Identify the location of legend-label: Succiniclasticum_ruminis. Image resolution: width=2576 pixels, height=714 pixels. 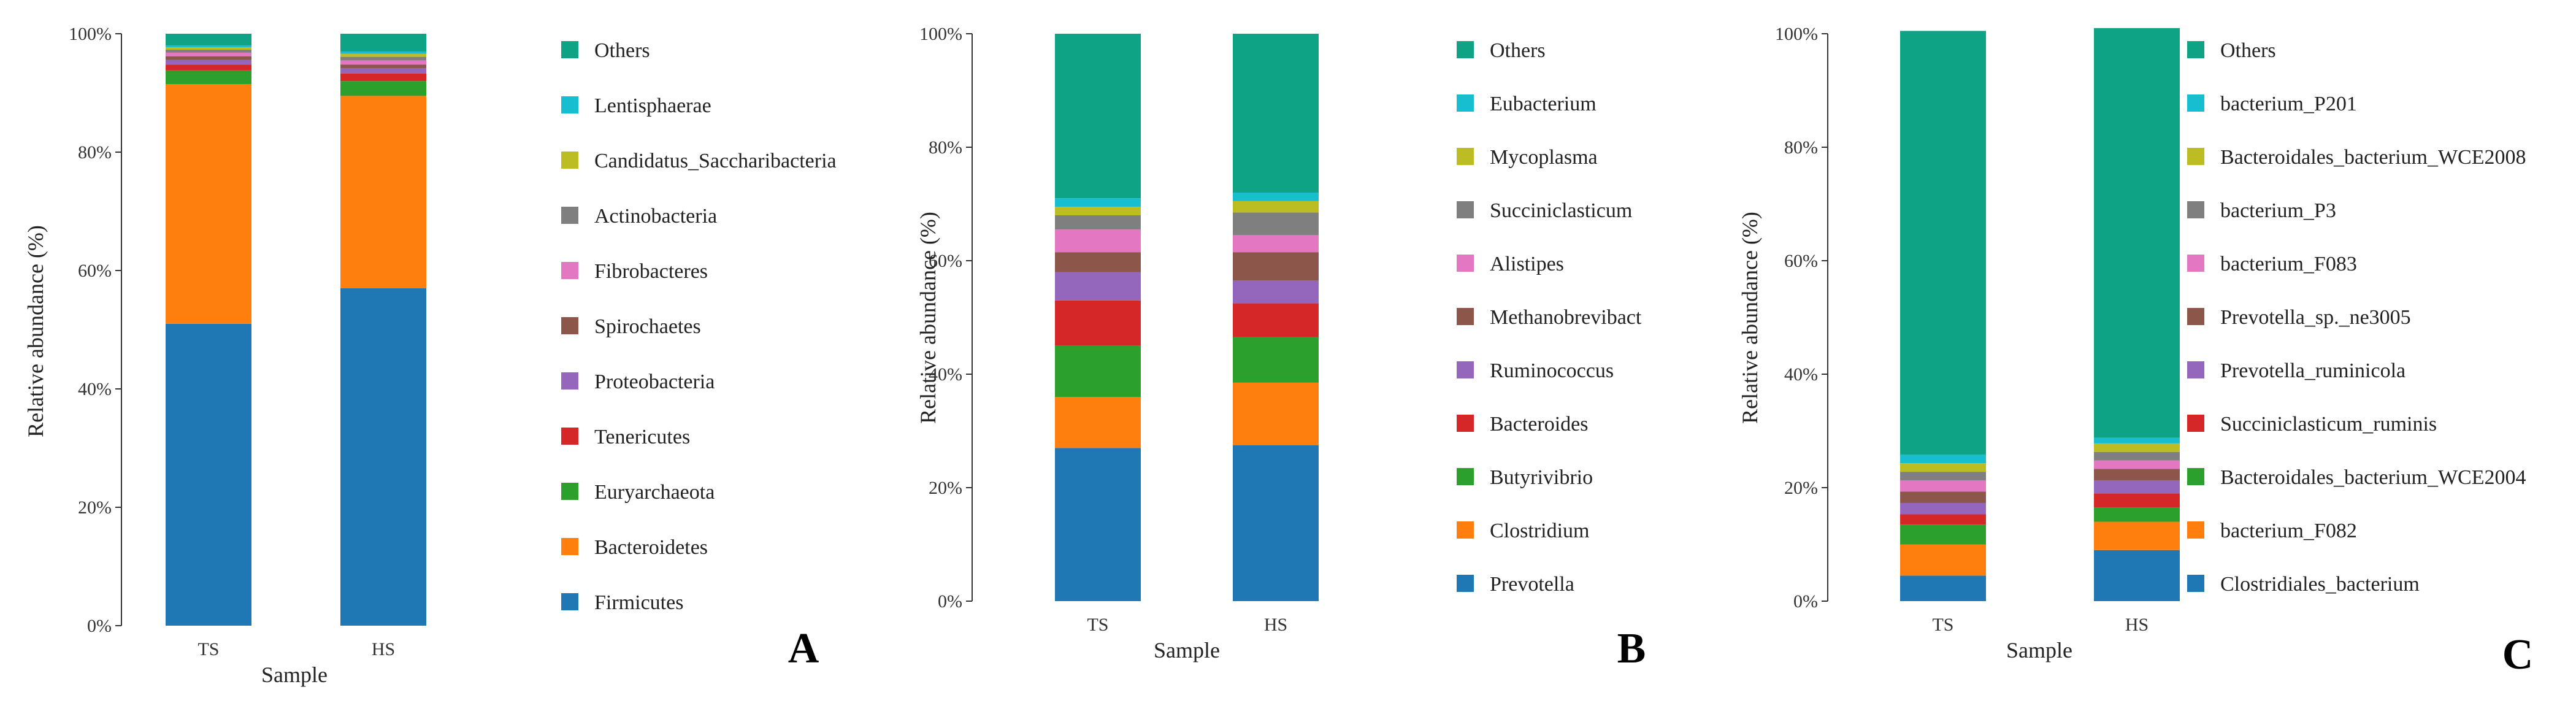
(2328, 425).